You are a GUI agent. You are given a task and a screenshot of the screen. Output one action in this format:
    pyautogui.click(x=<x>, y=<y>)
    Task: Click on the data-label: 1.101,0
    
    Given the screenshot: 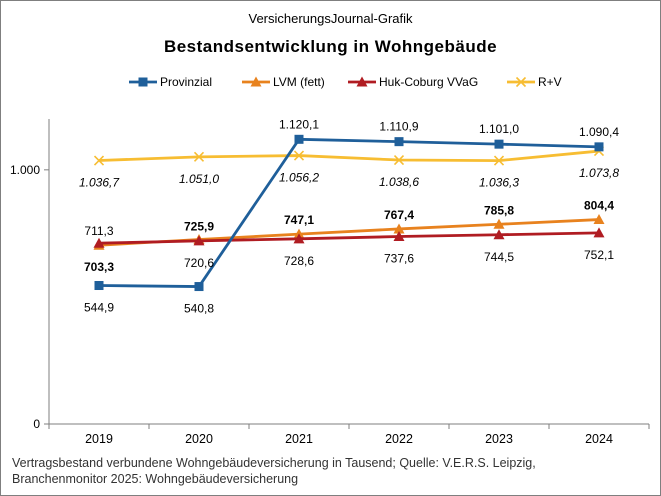 What is the action you would take?
    pyautogui.click(x=499, y=129)
    